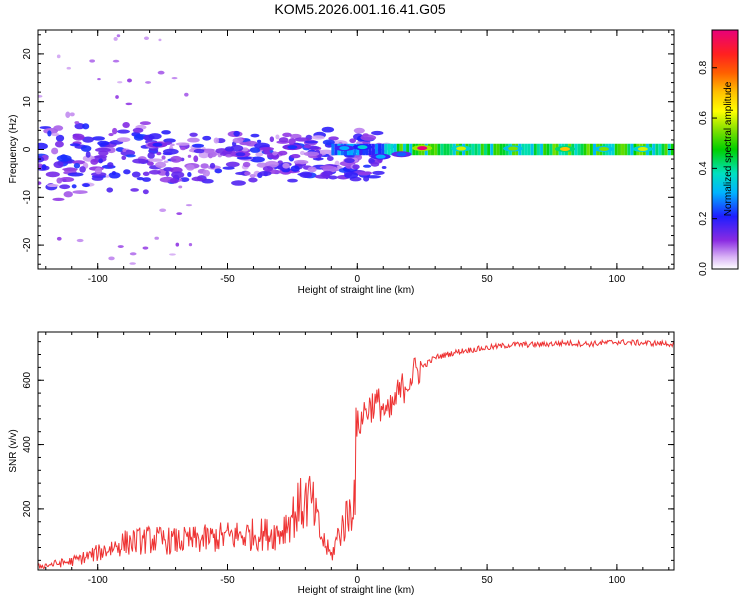 The height and width of the screenshot is (605, 750). I want to click on y-tick-label: 20, so click(27, 54).